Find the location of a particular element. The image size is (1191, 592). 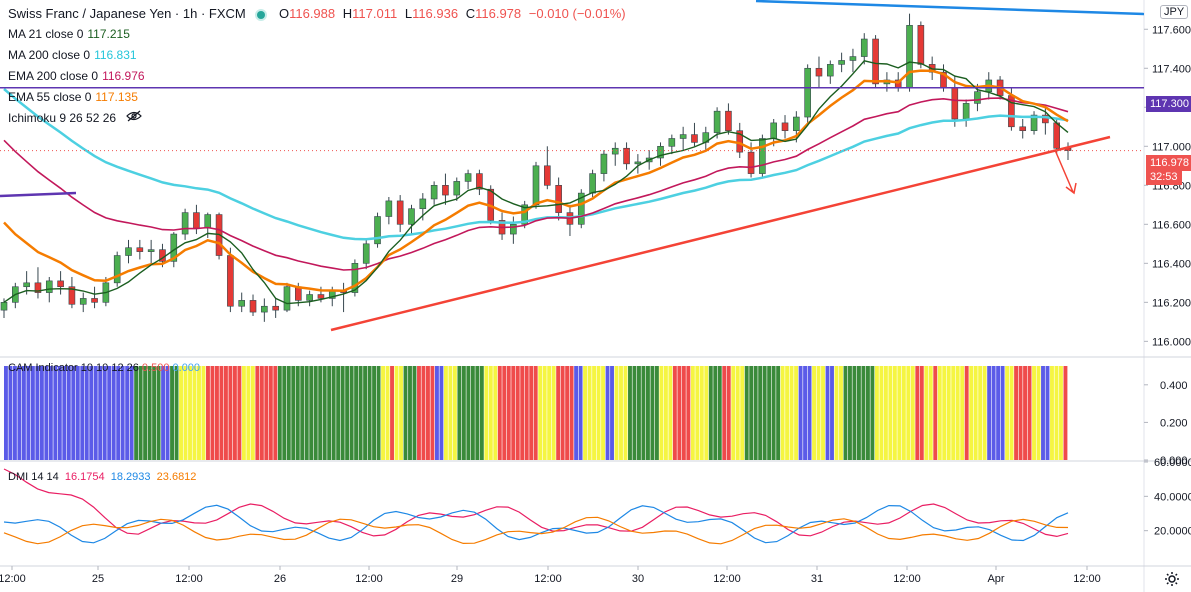

legend-ema200: EMA 200 close 0 116.976 is located at coordinates (76, 76).